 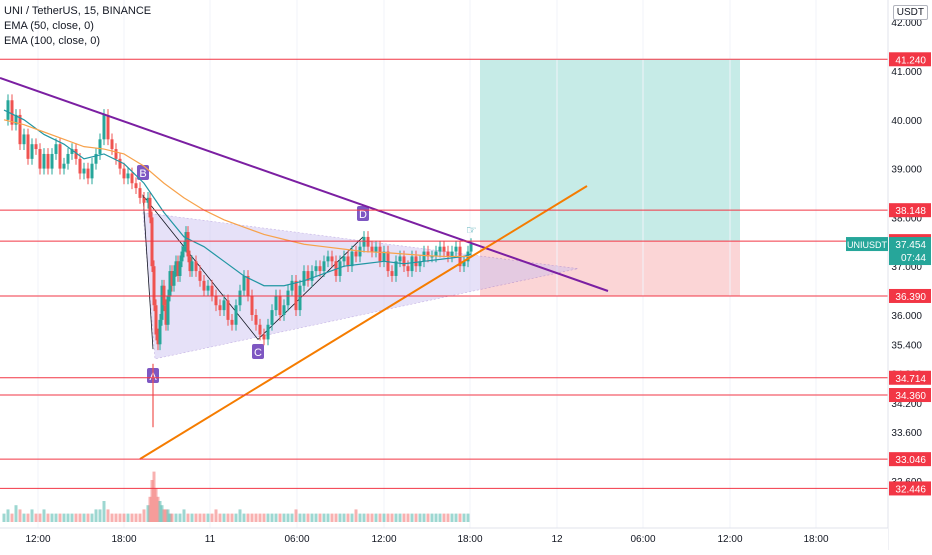 What do you see at coordinates (610, 268) in the screenshot?
I see `stop-zone` at bounding box center [610, 268].